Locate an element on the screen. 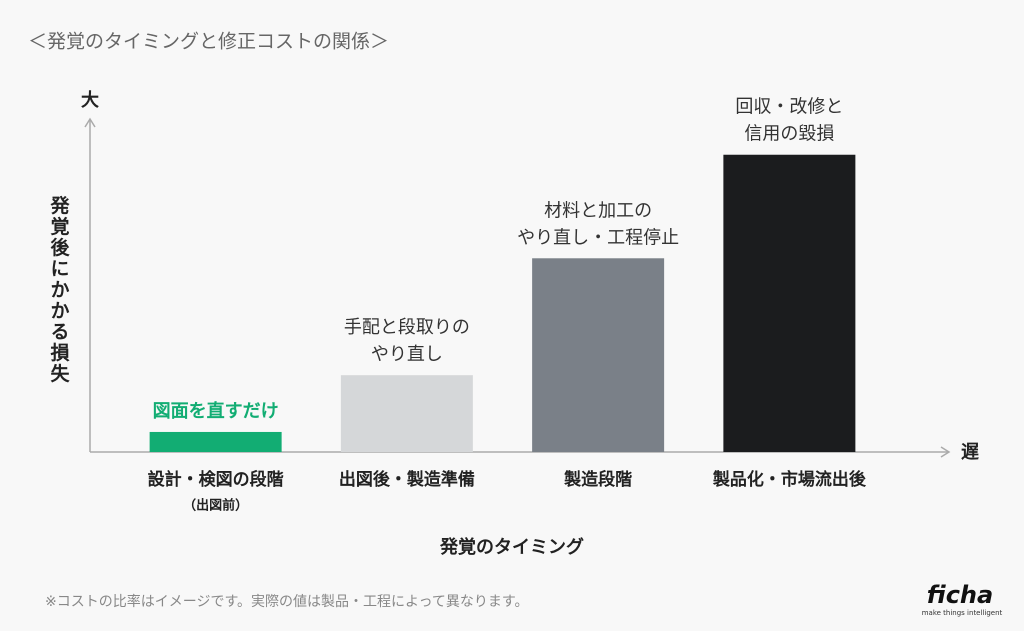 This screenshot has height=631, width=1024. category-note: （出図前） is located at coordinates (215, 506).